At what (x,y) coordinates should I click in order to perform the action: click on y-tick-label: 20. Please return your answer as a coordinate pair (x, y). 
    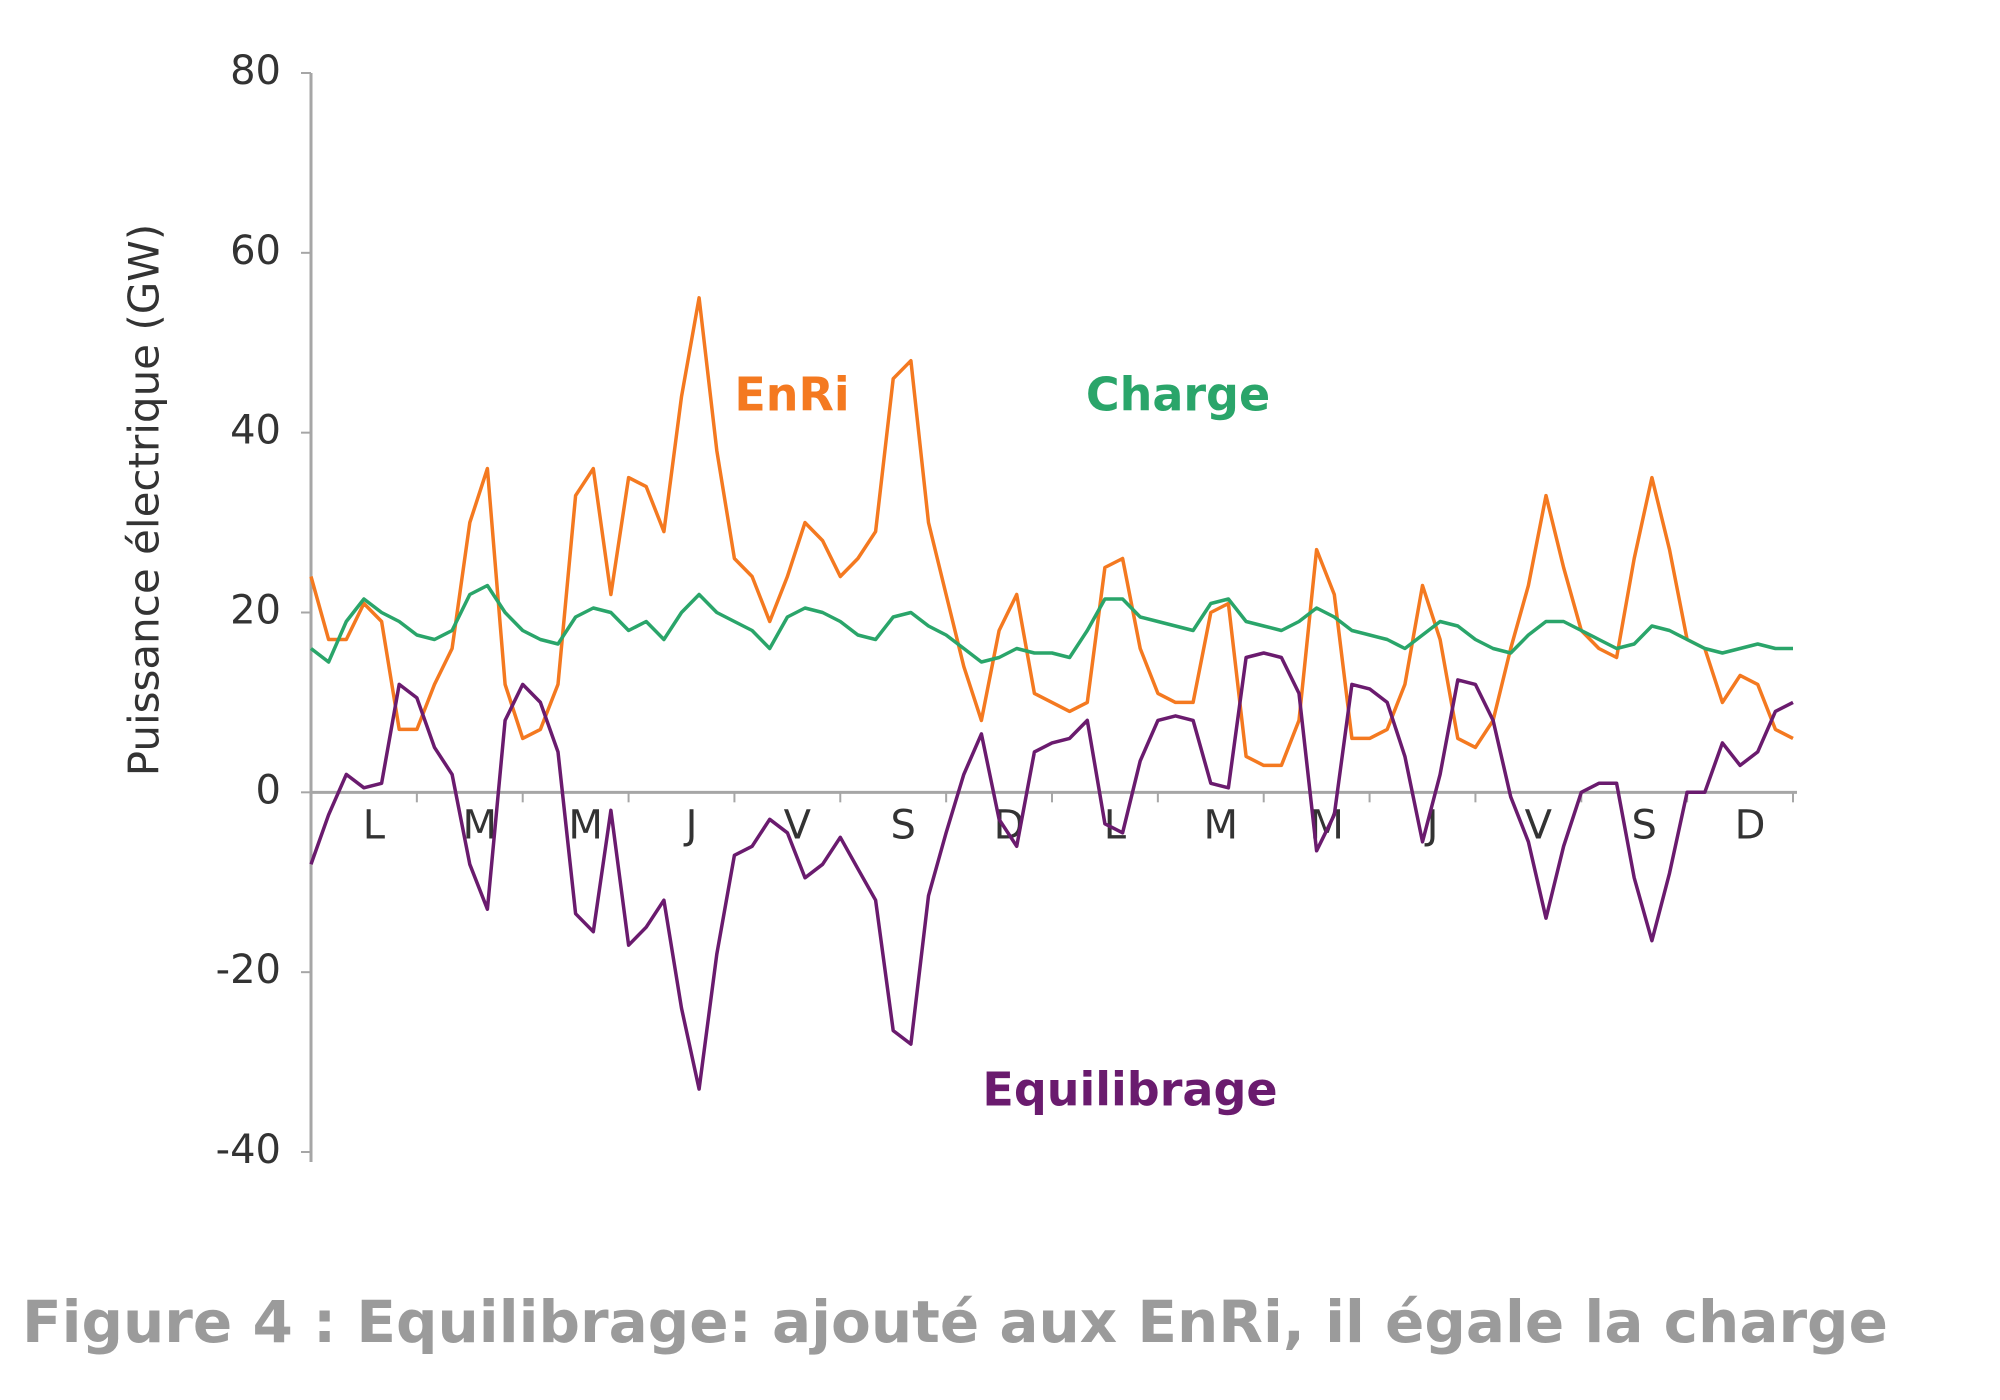
    Looking at the image, I should click on (255, 611).